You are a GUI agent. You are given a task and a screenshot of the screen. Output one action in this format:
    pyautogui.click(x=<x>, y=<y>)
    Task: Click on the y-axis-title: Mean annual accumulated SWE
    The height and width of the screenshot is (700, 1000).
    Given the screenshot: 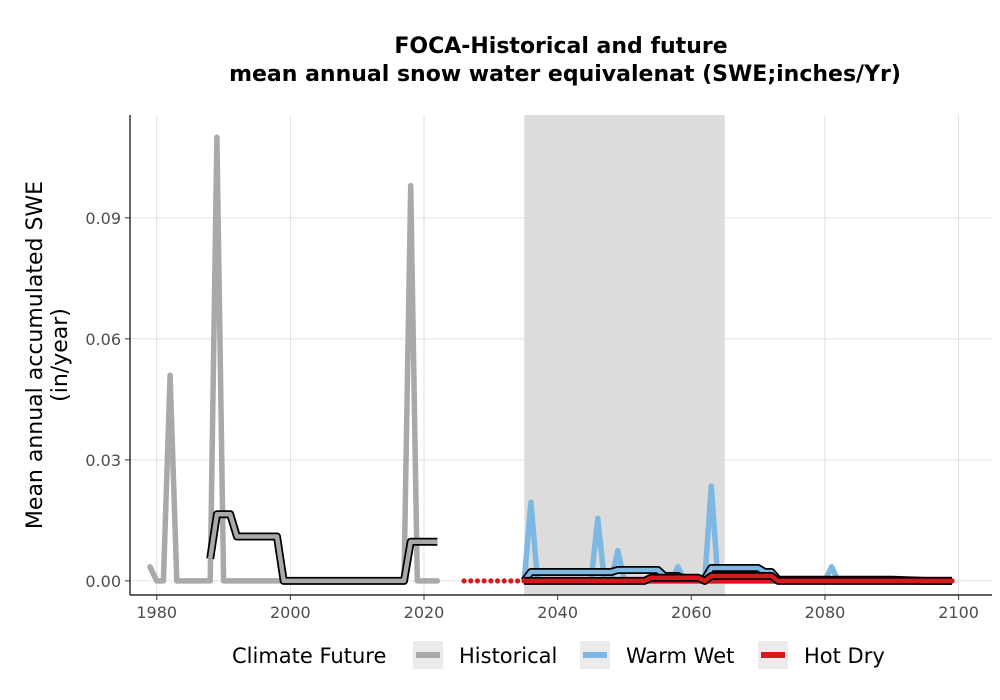 What is the action you would take?
    pyautogui.click(x=35, y=355)
    